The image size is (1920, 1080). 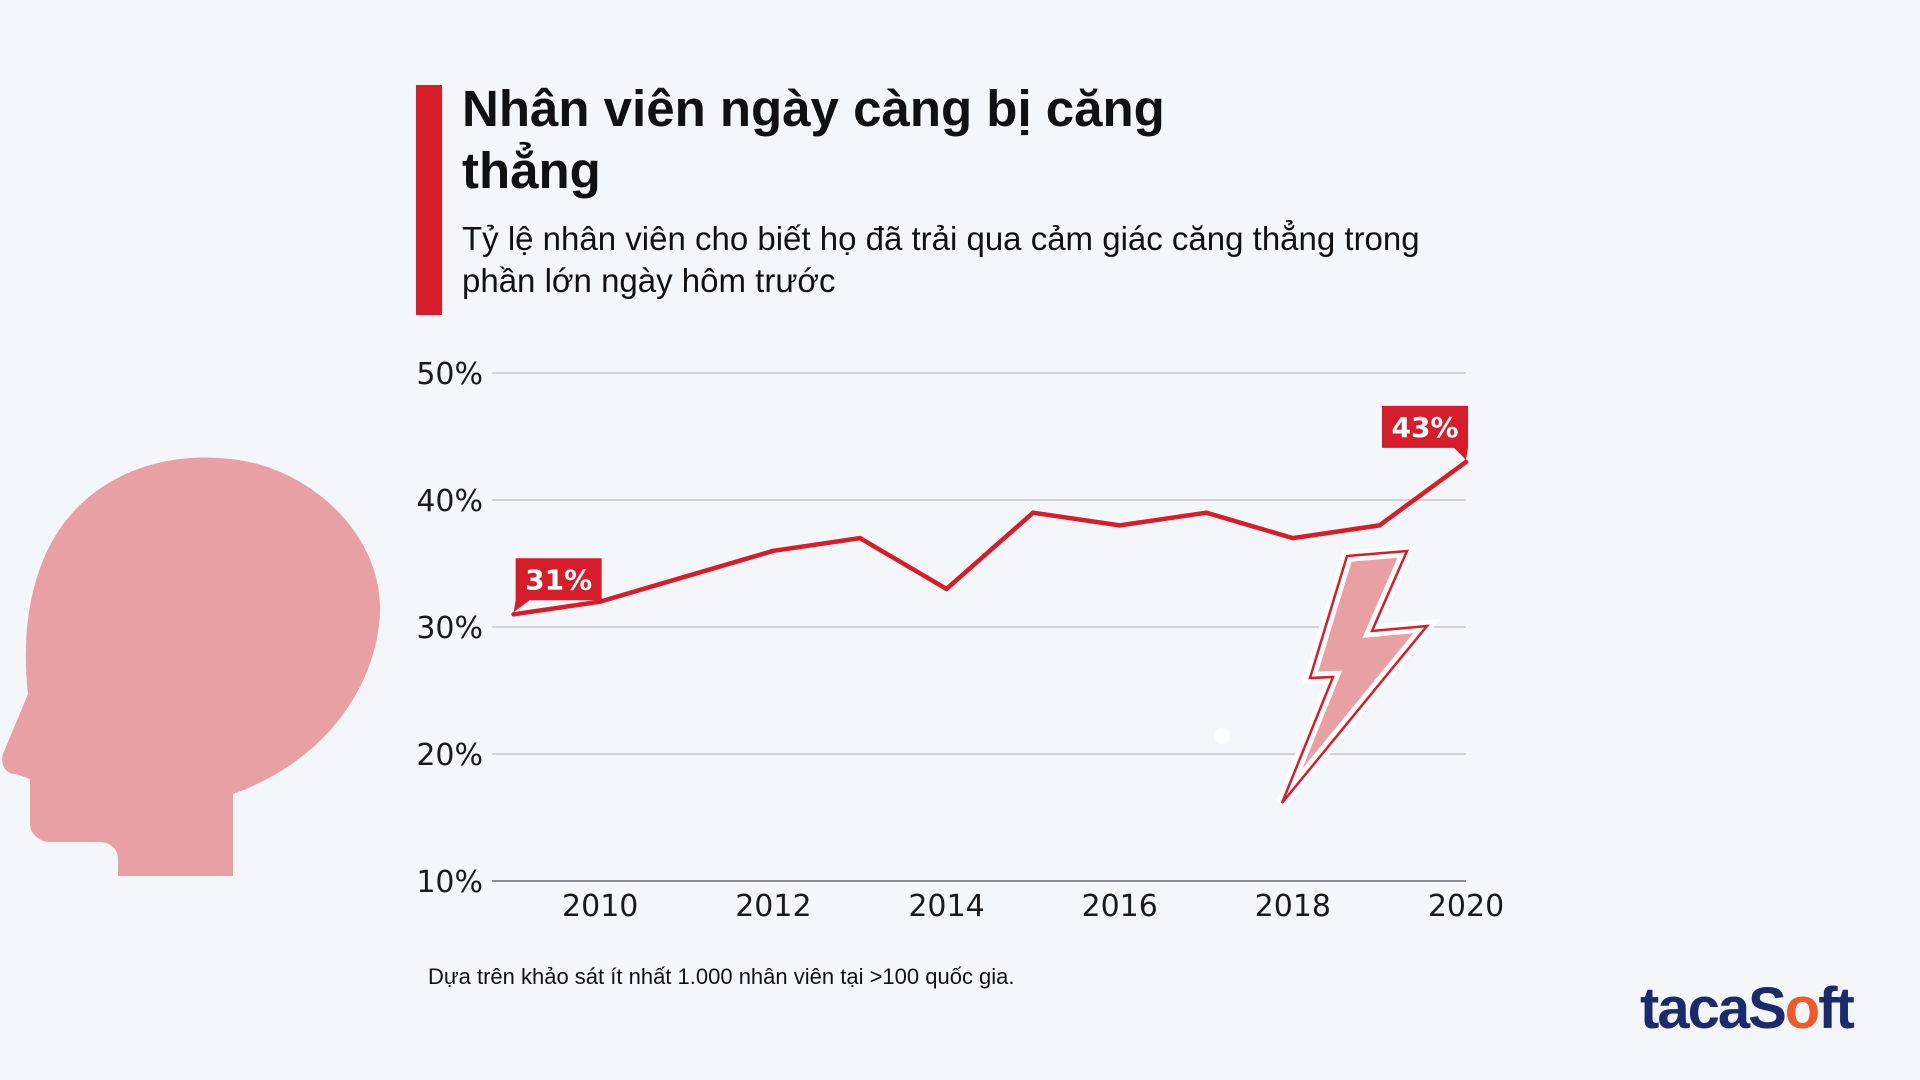 What do you see at coordinates (429, 200) in the screenshot?
I see `title-accent-bar` at bounding box center [429, 200].